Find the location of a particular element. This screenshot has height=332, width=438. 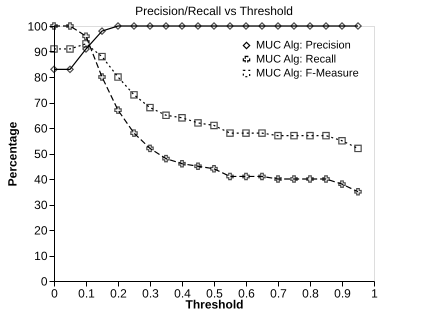

y-tick-label: 0 is located at coordinates (44, 281).